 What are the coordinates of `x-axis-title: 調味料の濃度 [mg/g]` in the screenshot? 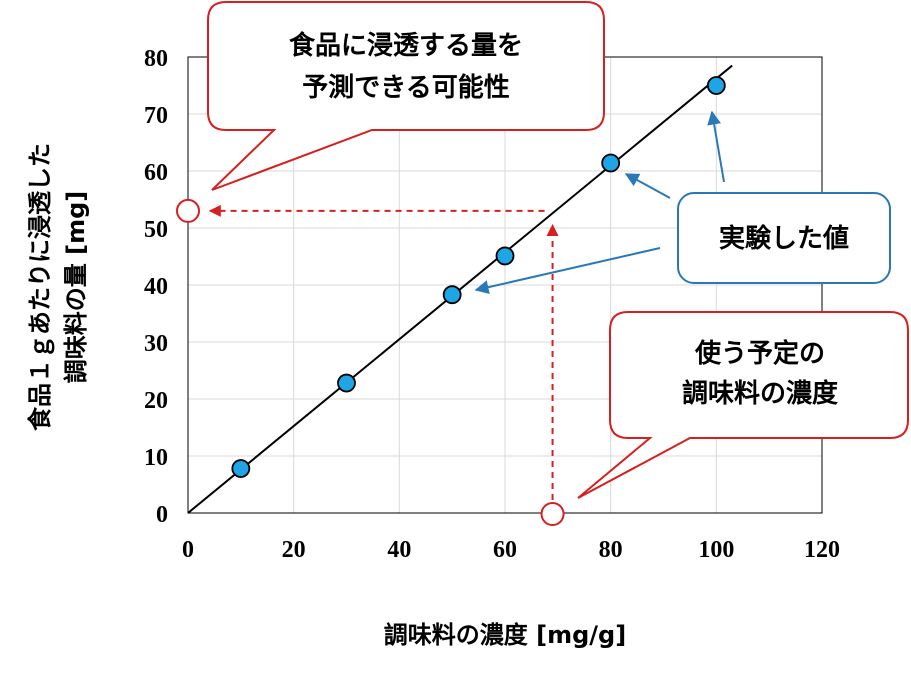 It's located at (505, 635).